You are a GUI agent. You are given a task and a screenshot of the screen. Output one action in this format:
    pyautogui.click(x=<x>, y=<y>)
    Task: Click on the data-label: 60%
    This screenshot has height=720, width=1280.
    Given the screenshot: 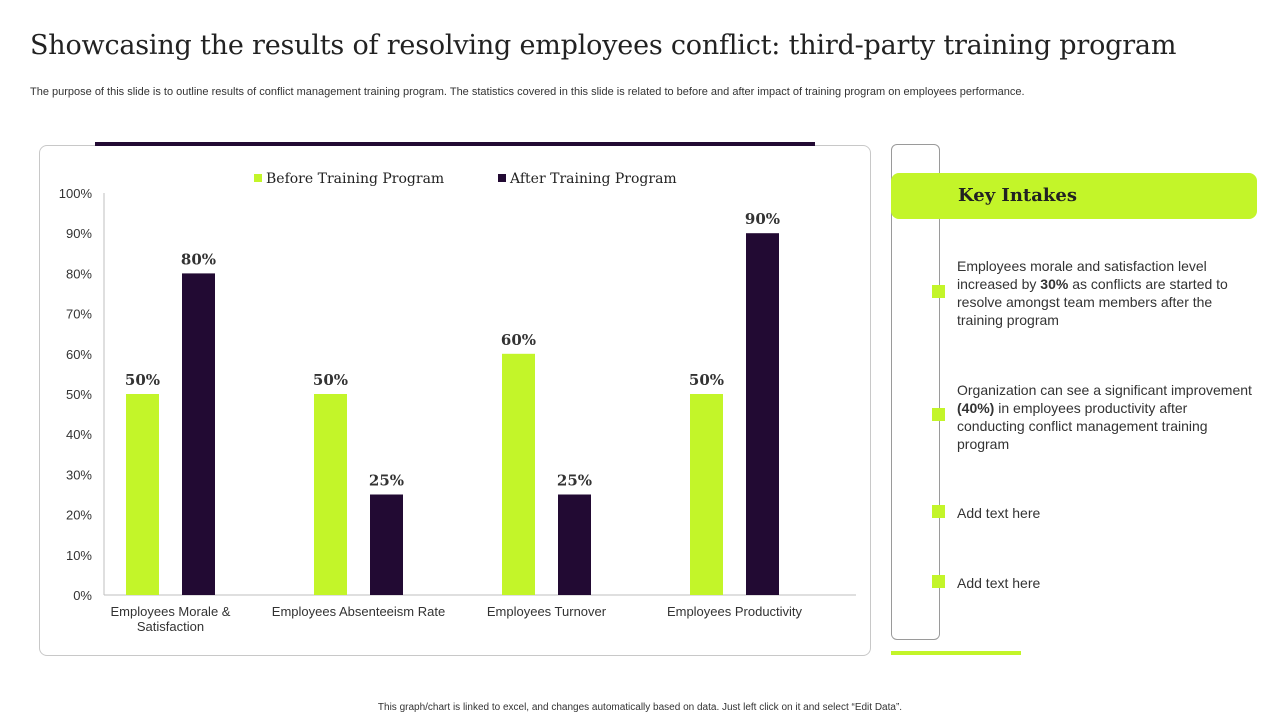 What is the action you would take?
    pyautogui.click(x=518, y=340)
    